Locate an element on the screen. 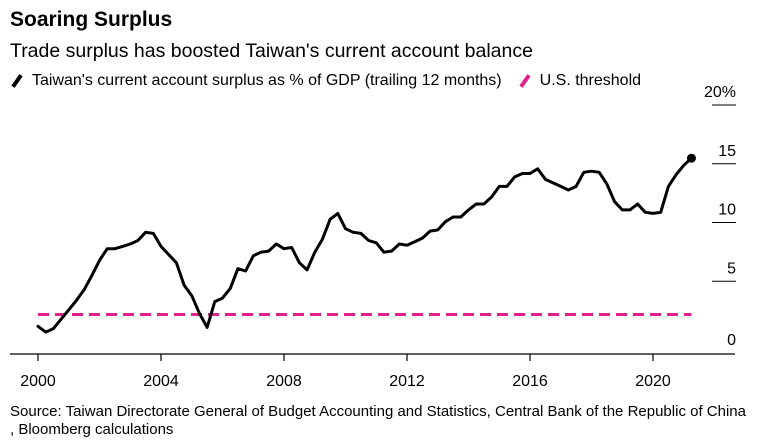 The width and height of the screenshot is (760, 446). y-tick-label: 0 is located at coordinates (731, 340).